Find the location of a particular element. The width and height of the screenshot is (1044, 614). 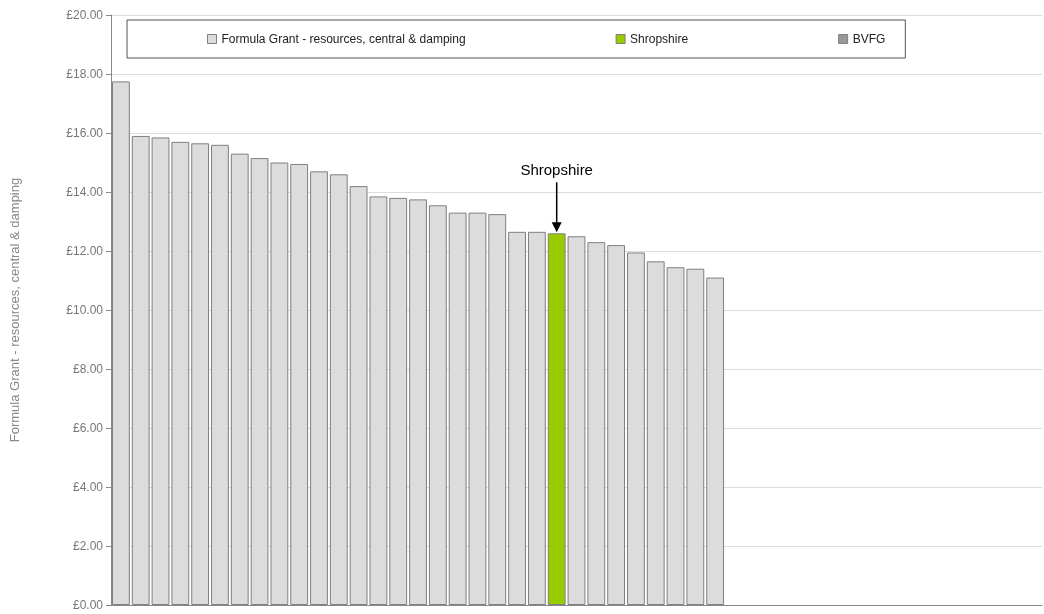

y-tick-label: £18.00 is located at coordinates (85, 74).